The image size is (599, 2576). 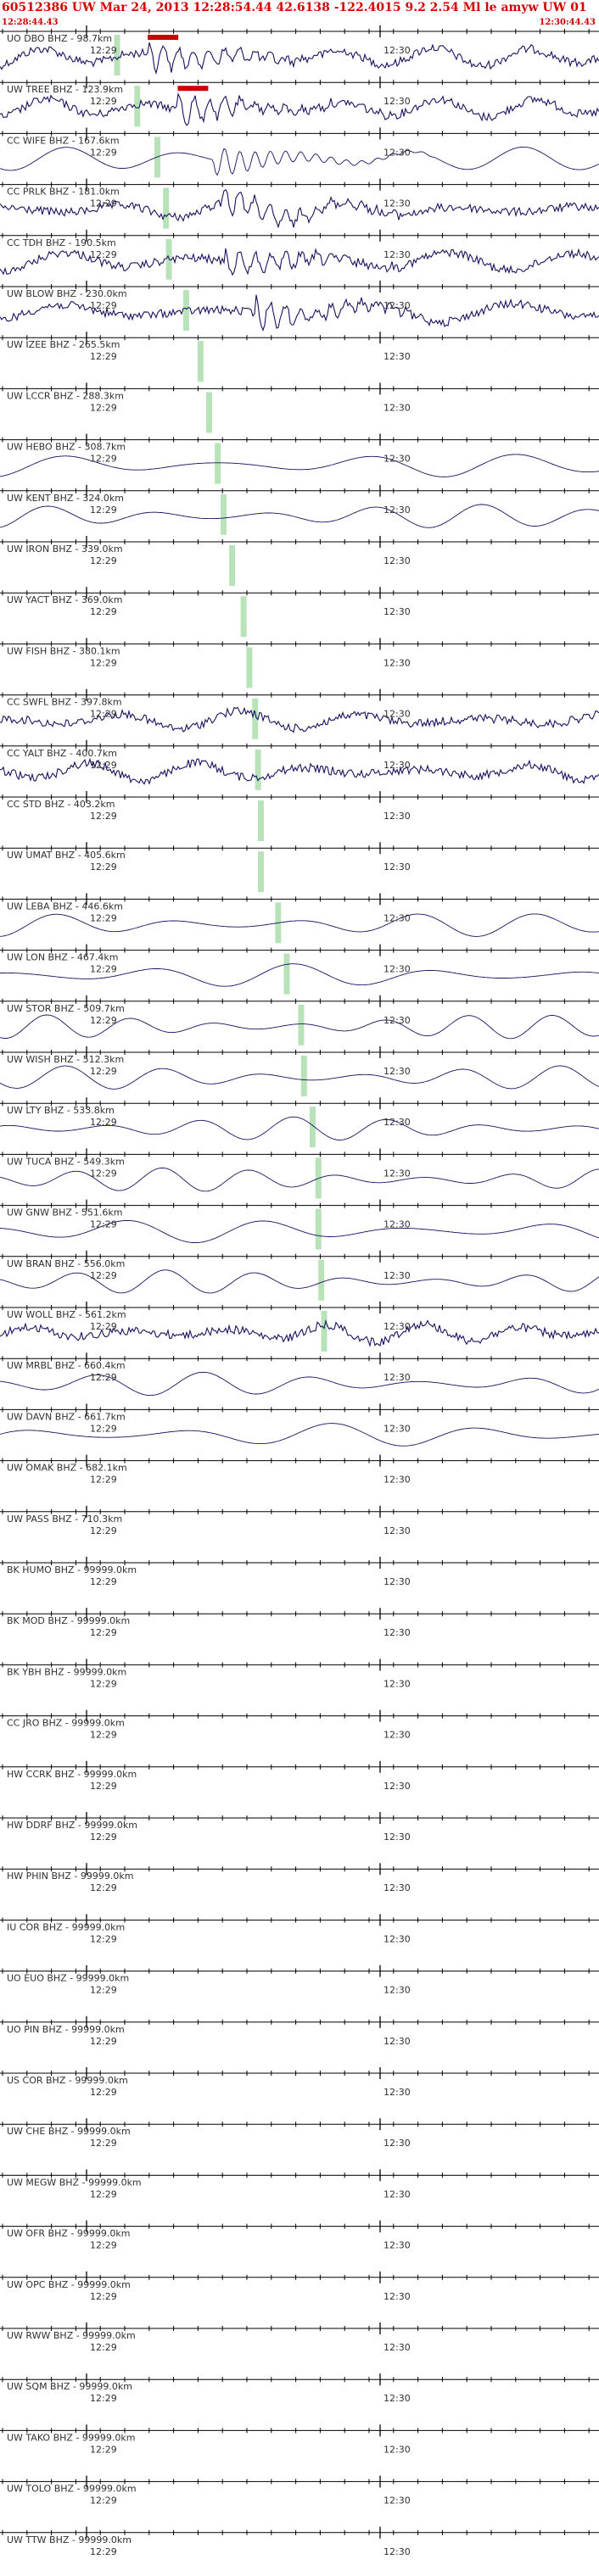 I want to click on channel-label: UO EUO BHZ - 99999.0km, so click(x=68, y=1978).